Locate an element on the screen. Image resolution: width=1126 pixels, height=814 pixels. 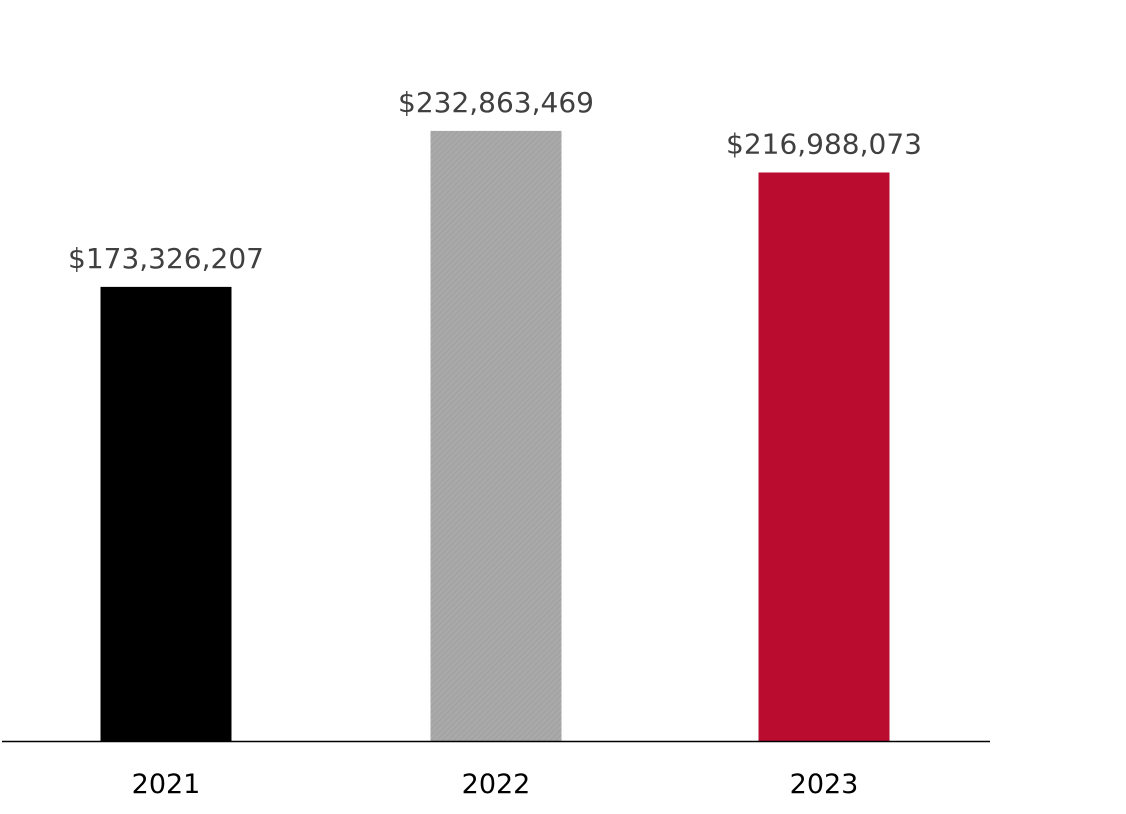
data-label-2021: $173,326,207 is located at coordinates (166, 258).